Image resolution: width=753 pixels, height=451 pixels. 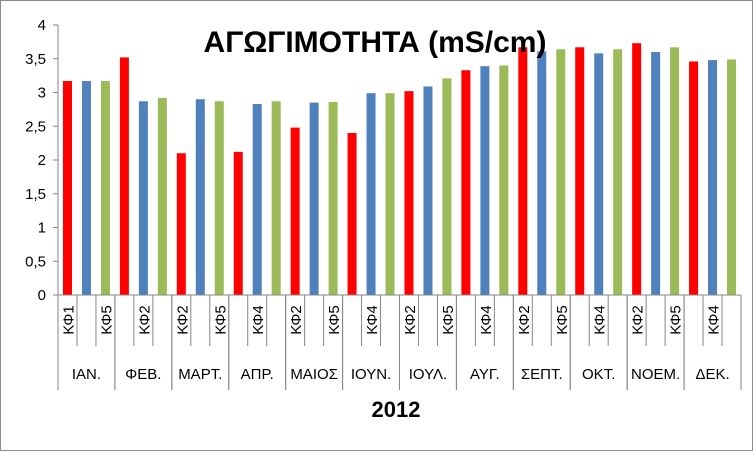 I want to click on y-tick-label: 0, so click(x=42, y=295).